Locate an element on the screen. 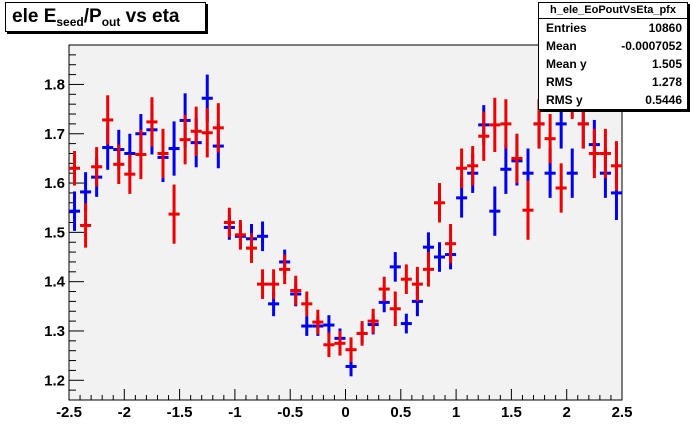 This screenshot has width=692, height=444. stats-row-rms: RMS 1.278 is located at coordinates (613, 82).